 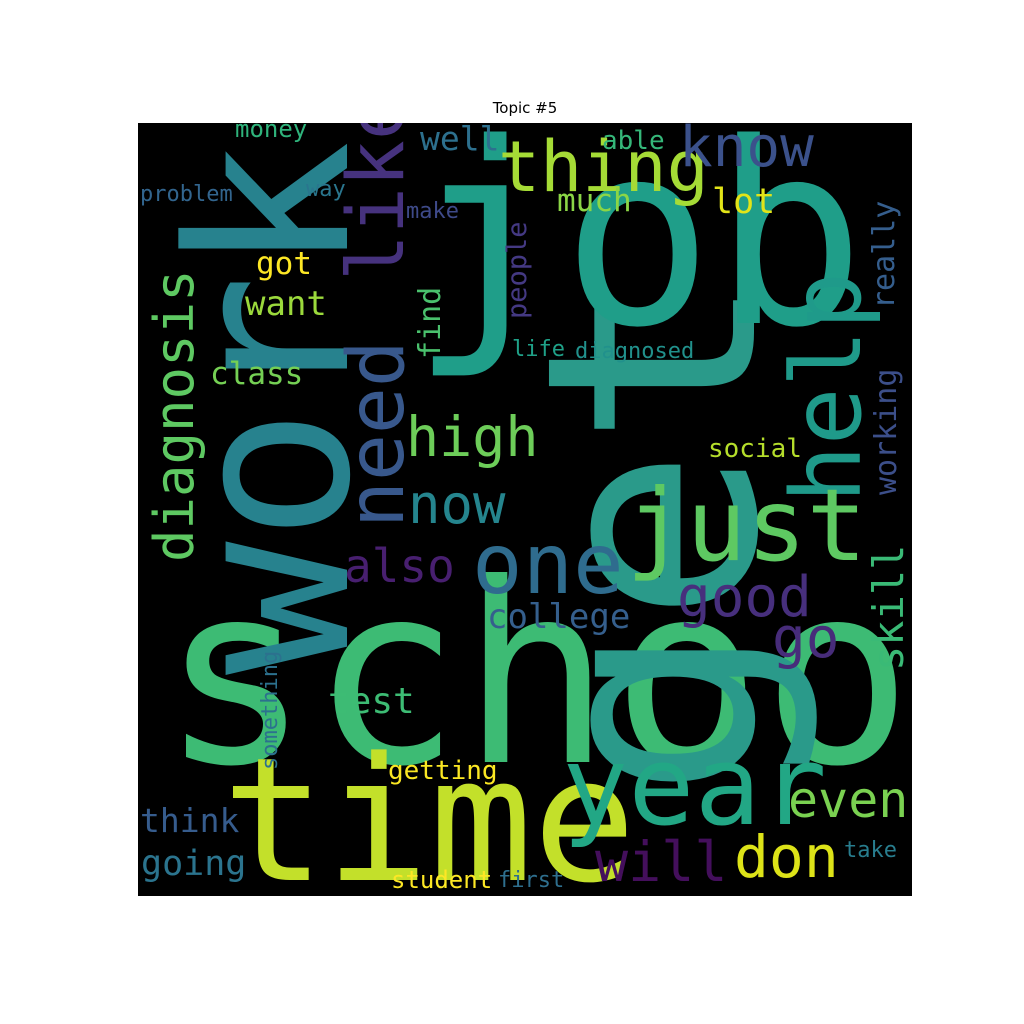 What do you see at coordinates (635, 351) in the screenshot?
I see `word-diagnosed: diagnosed` at bounding box center [635, 351].